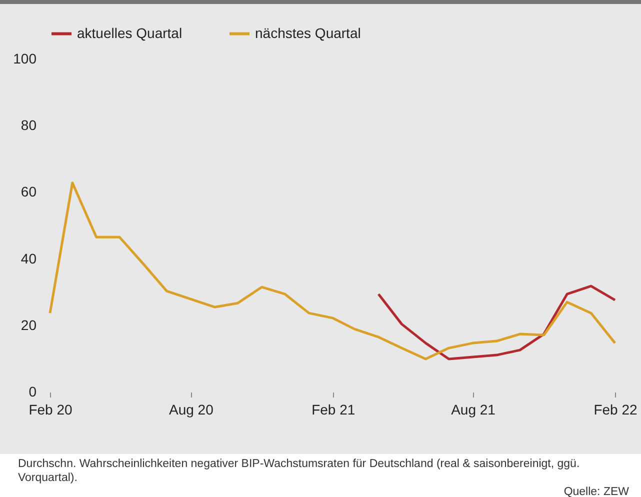 Image resolution: width=641 pixels, height=497 pixels. What do you see at coordinates (25, 58) in the screenshot?
I see `y-tick-label: 100` at bounding box center [25, 58].